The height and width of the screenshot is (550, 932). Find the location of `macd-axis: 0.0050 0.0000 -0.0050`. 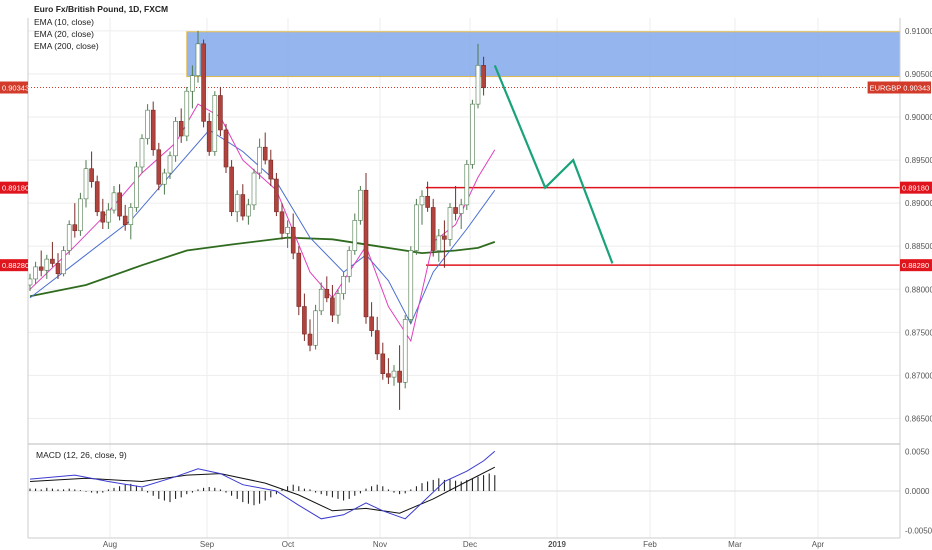

macd-axis: 0.0050 0.0000 -0.0050 is located at coordinates (918, 491).